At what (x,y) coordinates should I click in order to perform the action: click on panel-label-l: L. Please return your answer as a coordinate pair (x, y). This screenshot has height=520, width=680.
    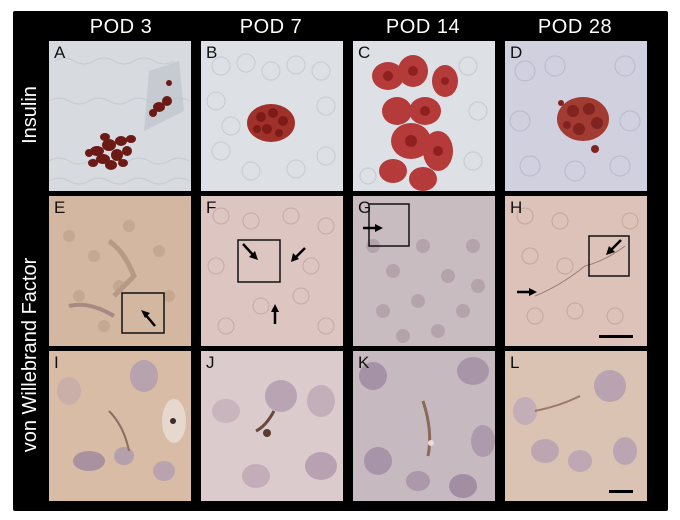
    Looking at the image, I should click on (515, 362).